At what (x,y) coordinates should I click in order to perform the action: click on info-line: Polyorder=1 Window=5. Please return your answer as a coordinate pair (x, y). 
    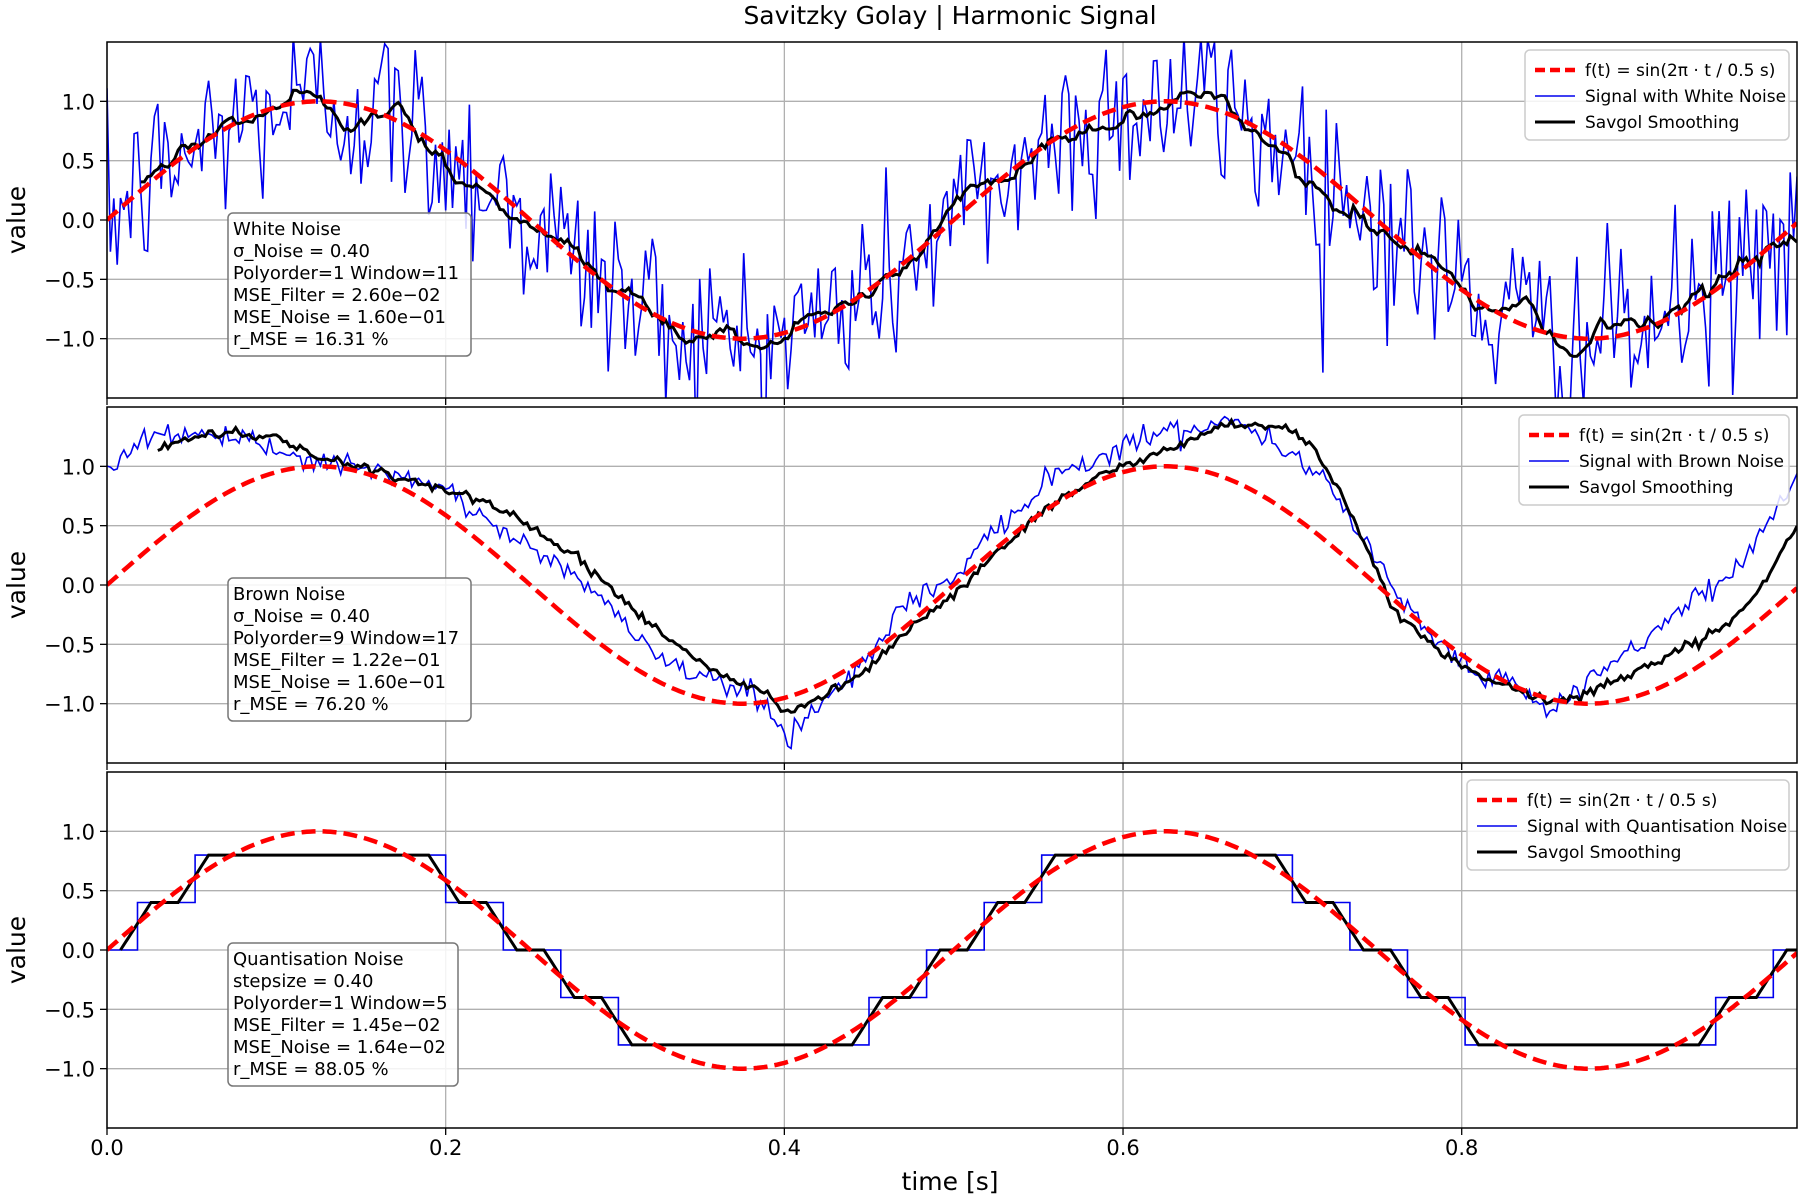
    Looking at the image, I should click on (340, 1003).